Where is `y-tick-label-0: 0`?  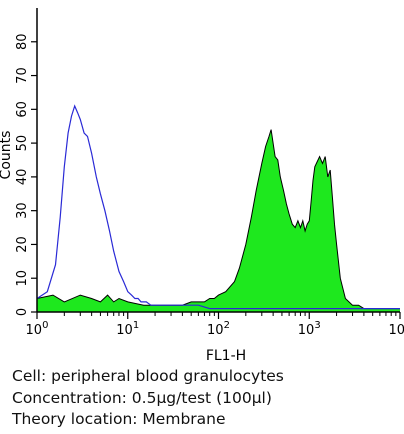 y-tick-label-0: 0 is located at coordinates (22, 312).